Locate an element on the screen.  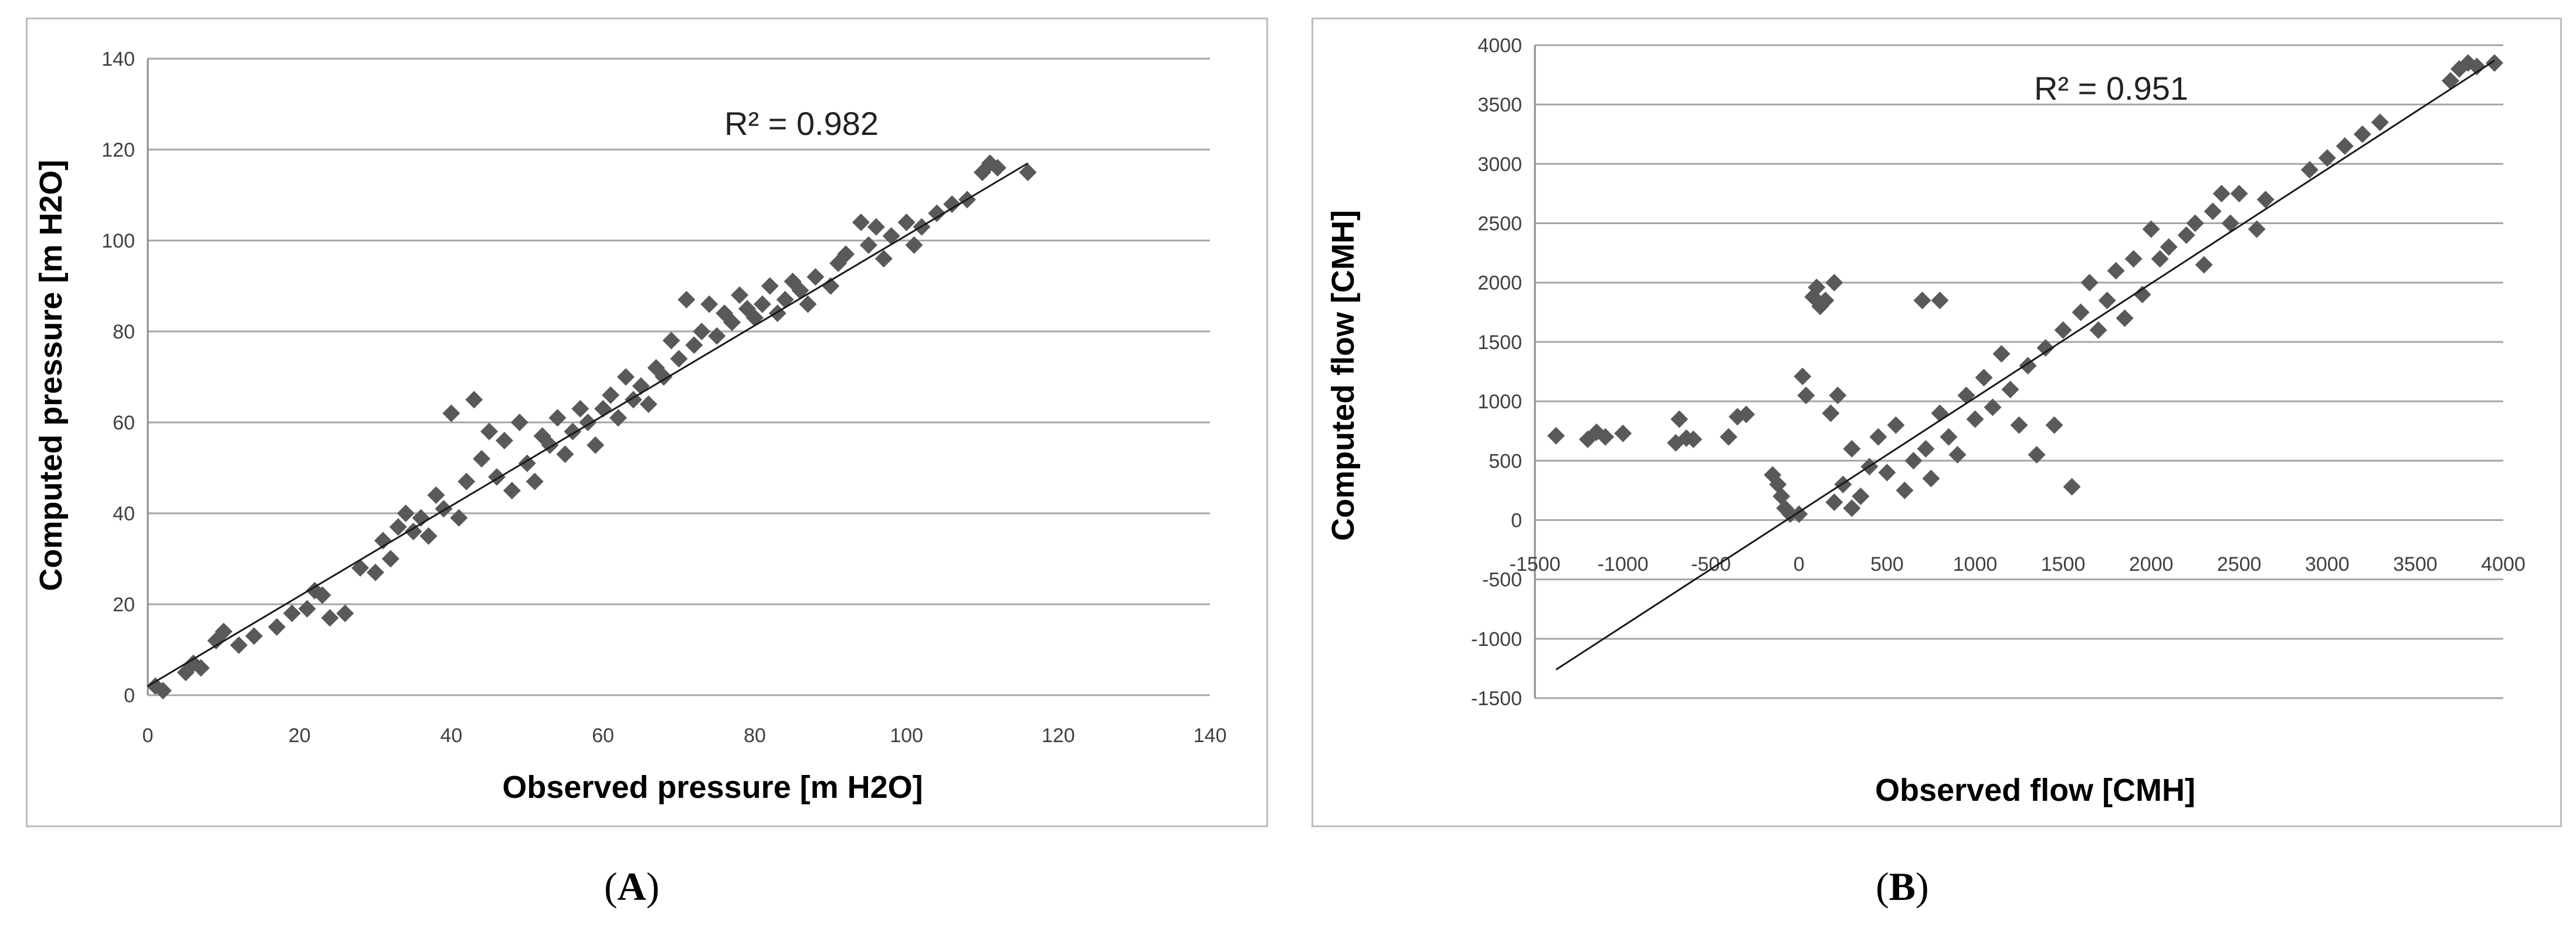
y-tick-label-b-8: 2500 is located at coordinates (1499, 224).